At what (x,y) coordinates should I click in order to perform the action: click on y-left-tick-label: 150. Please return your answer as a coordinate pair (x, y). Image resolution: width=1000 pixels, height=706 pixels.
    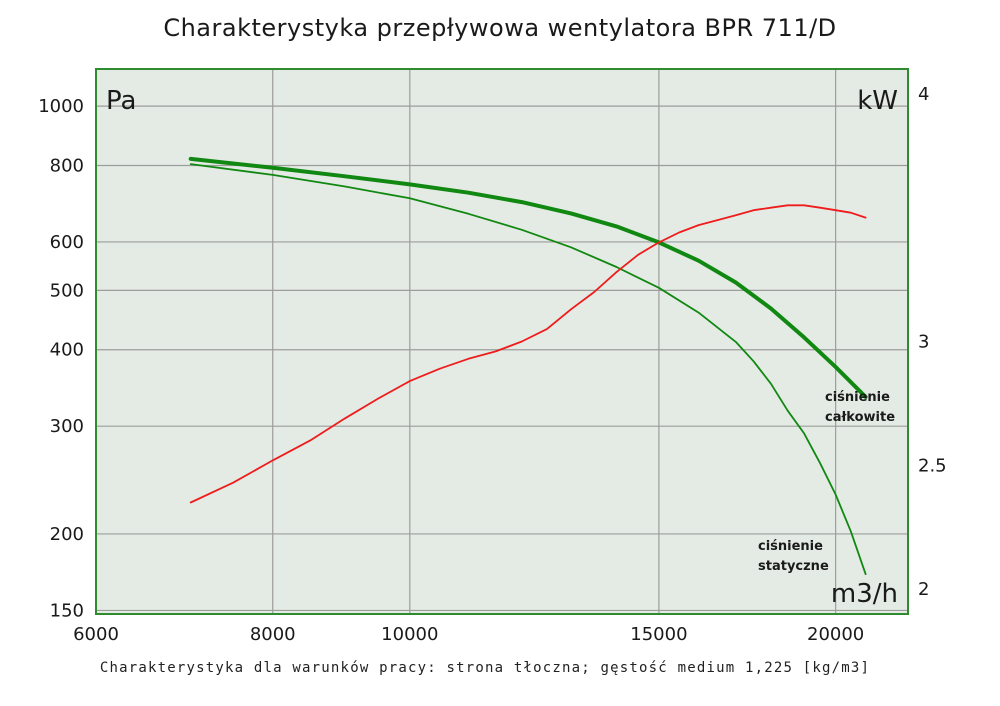
    Looking at the image, I should click on (67, 610).